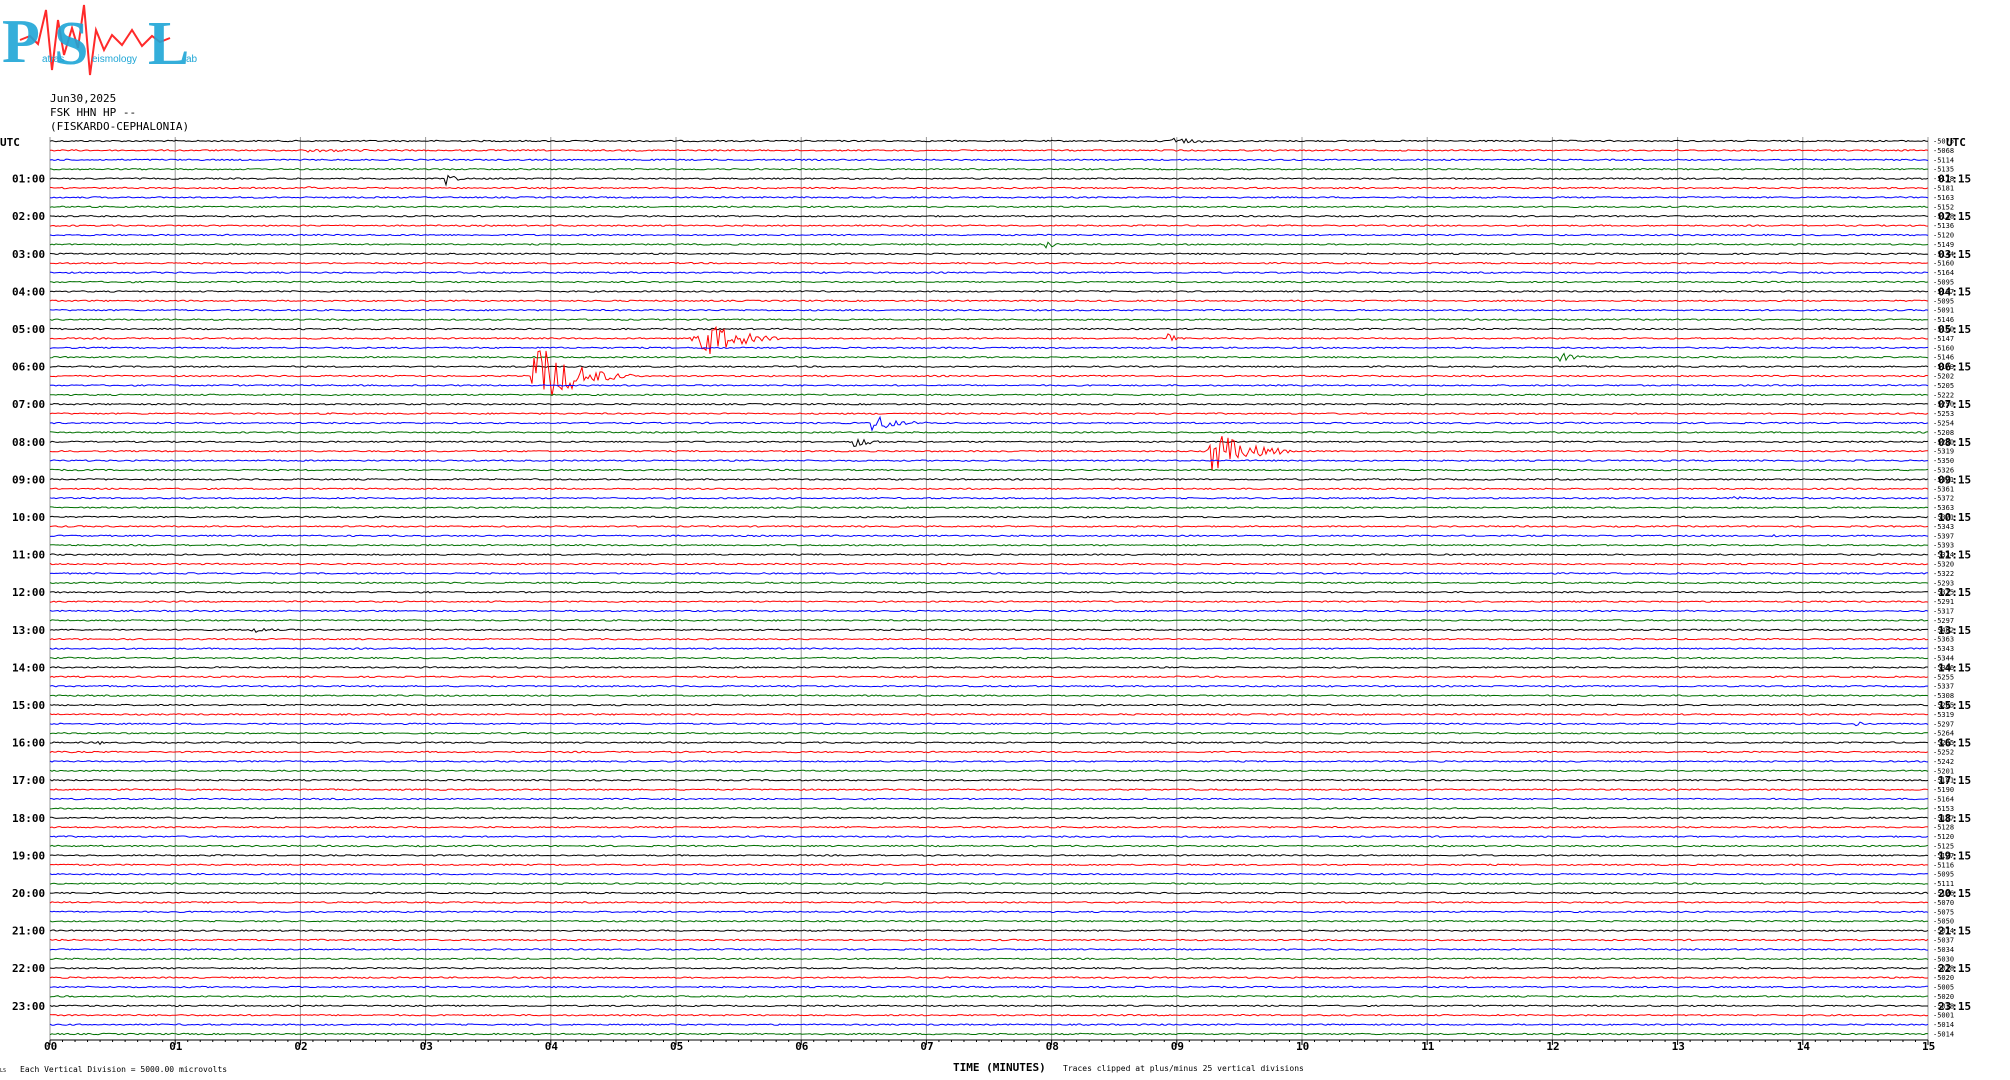 This screenshot has height=1080, width=2010. I want to click on psl-logo: P S L atras eismology ab, so click(100, 41).